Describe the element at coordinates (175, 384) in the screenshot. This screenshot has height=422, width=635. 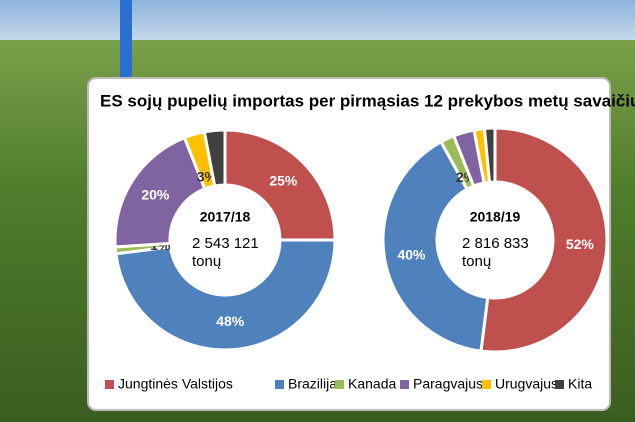
I see `legend-label: Jungtinės Valstijos` at that location.